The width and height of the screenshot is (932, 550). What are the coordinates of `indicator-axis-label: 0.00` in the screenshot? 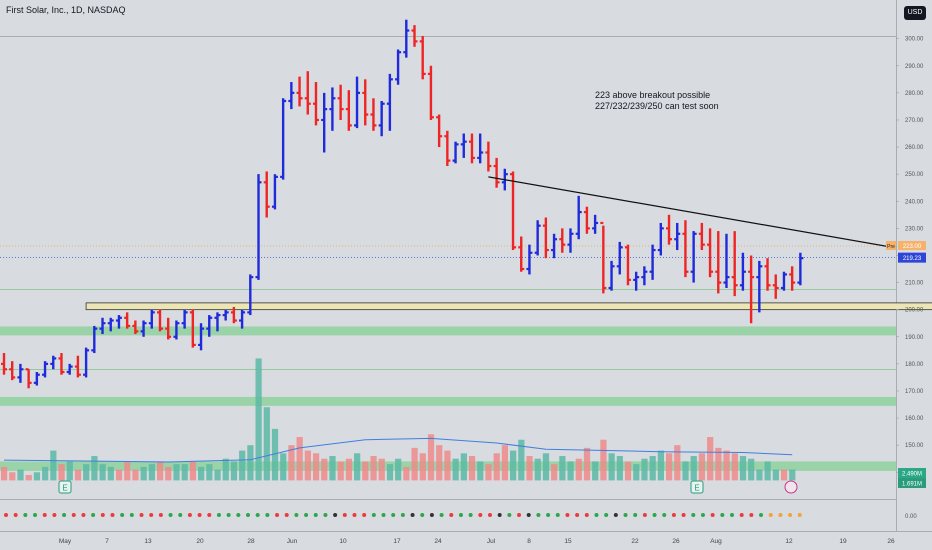 It's located at (911, 517).